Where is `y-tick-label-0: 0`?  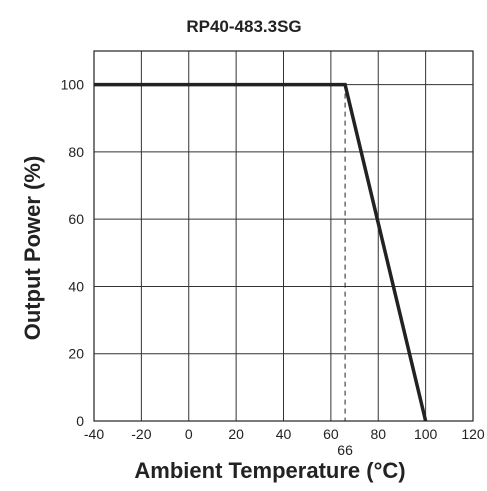 y-tick-label-0: 0 is located at coordinates (80, 421).